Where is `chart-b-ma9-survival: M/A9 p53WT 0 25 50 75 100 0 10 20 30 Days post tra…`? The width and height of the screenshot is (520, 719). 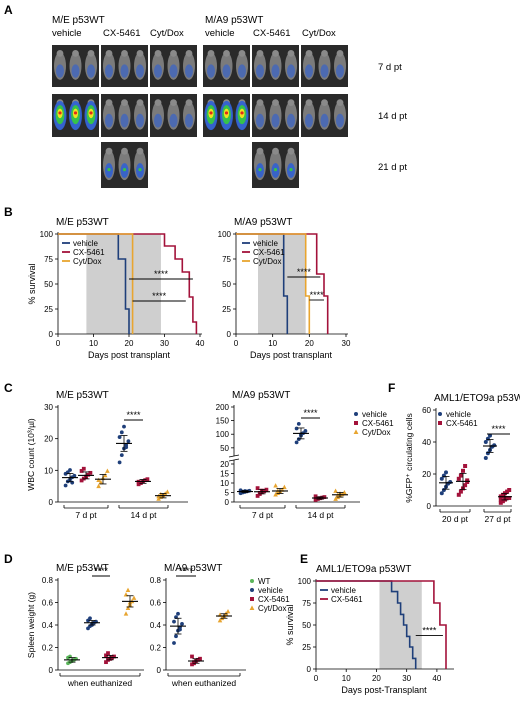 chart-b-ma9-survival: M/A9 p53WT 0 25 50 75 100 0 10 20 30 Days post tra… is located at coordinates (284, 288).